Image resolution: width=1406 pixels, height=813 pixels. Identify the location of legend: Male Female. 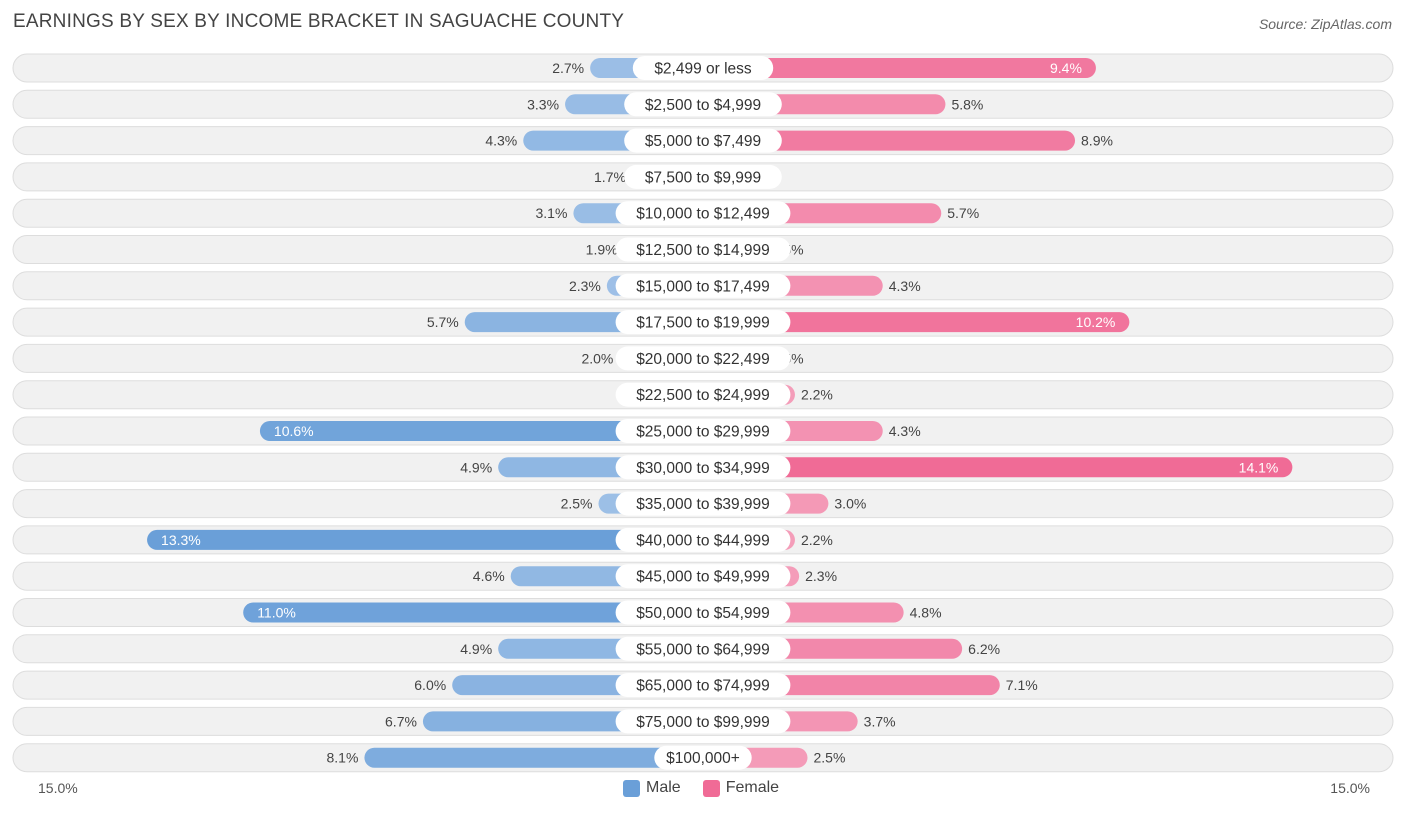
(701, 788).